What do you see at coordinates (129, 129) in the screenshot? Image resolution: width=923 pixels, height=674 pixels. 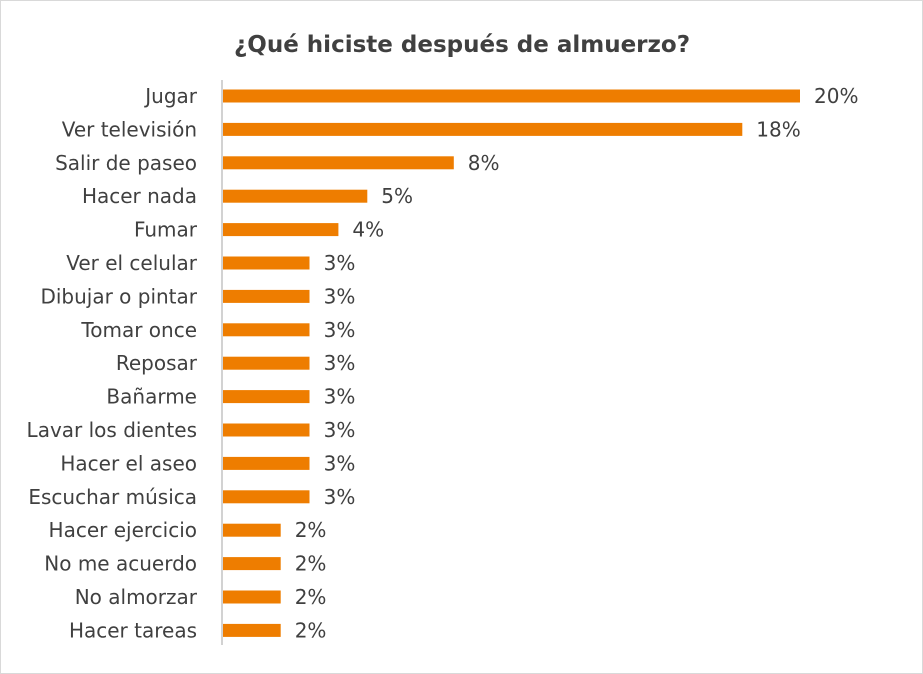 I see `category-label: Ver televisión` at bounding box center [129, 129].